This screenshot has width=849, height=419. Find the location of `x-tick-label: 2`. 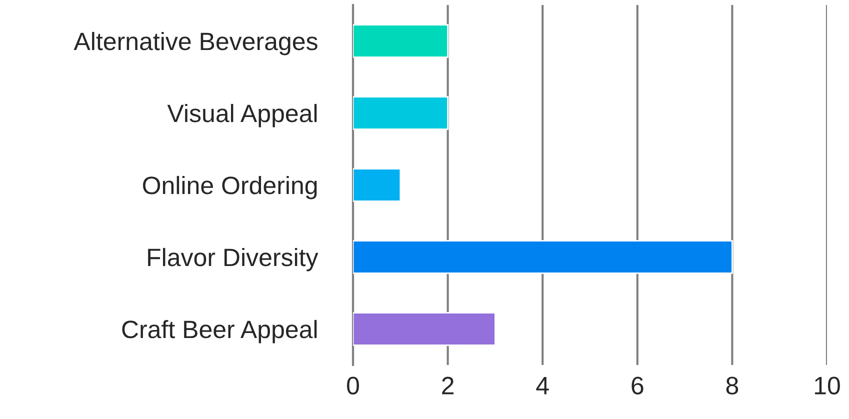

x-tick-label: 2 is located at coordinates (448, 385).